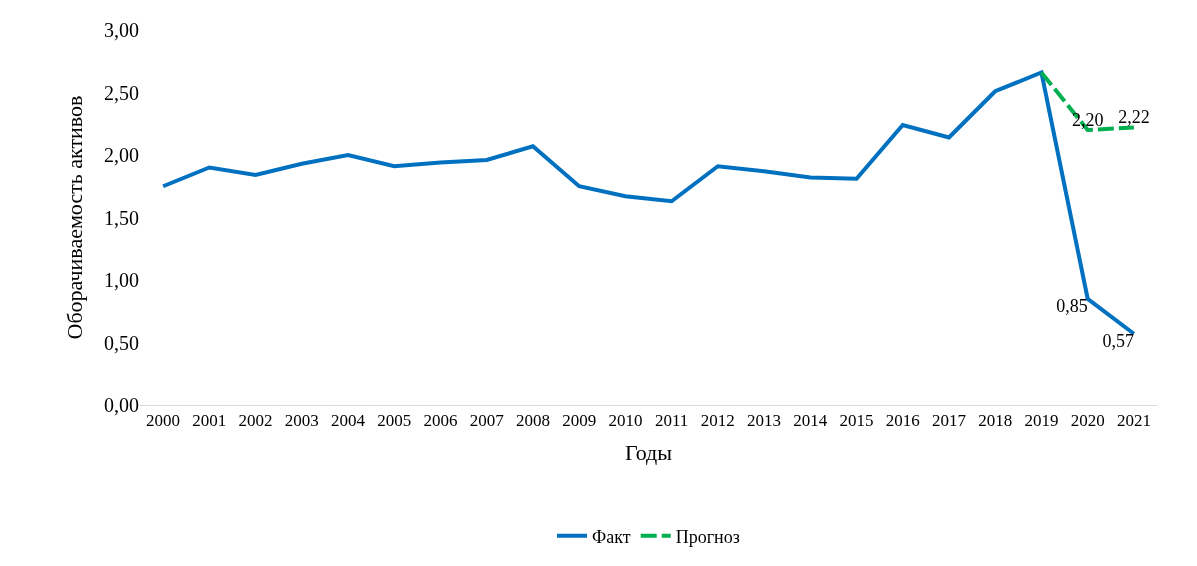  What do you see at coordinates (1041, 421) in the screenshot?
I see `x-tick-label: 2019` at bounding box center [1041, 421].